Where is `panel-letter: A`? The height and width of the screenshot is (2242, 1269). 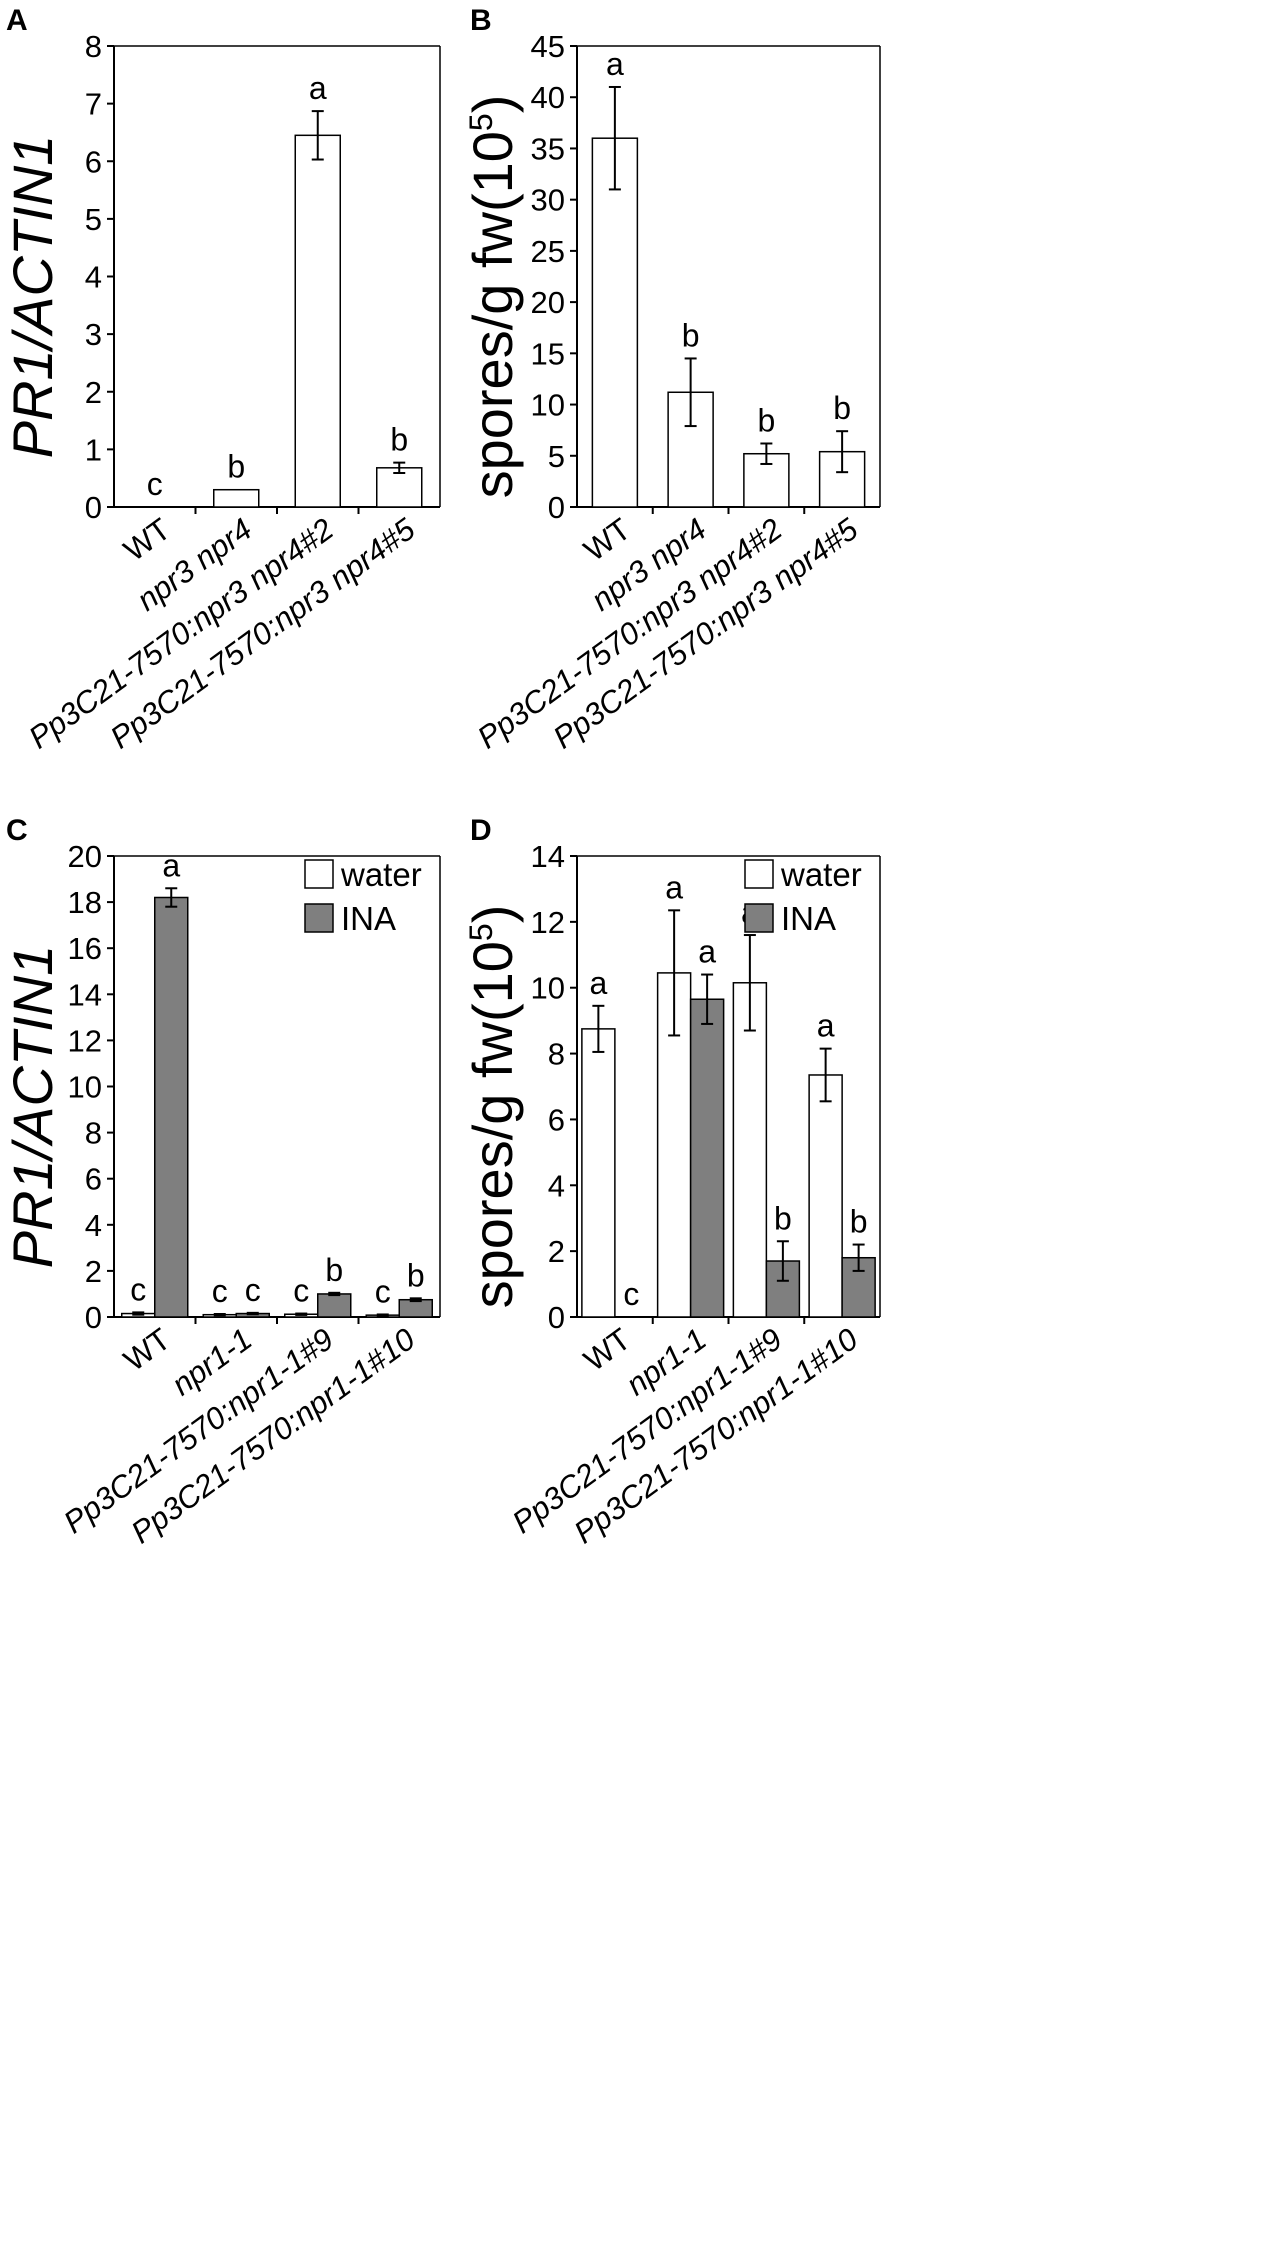 panel-letter: A is located at coordinates (17, 20).